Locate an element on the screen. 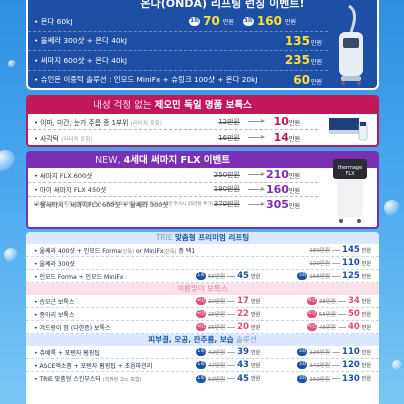 The height and width of the screenshot is (404, 404). row-label: • ASCE엑소좀 + 포텐자 펌핑팁 + 초음파관리 is located at coordinates (93, 366).